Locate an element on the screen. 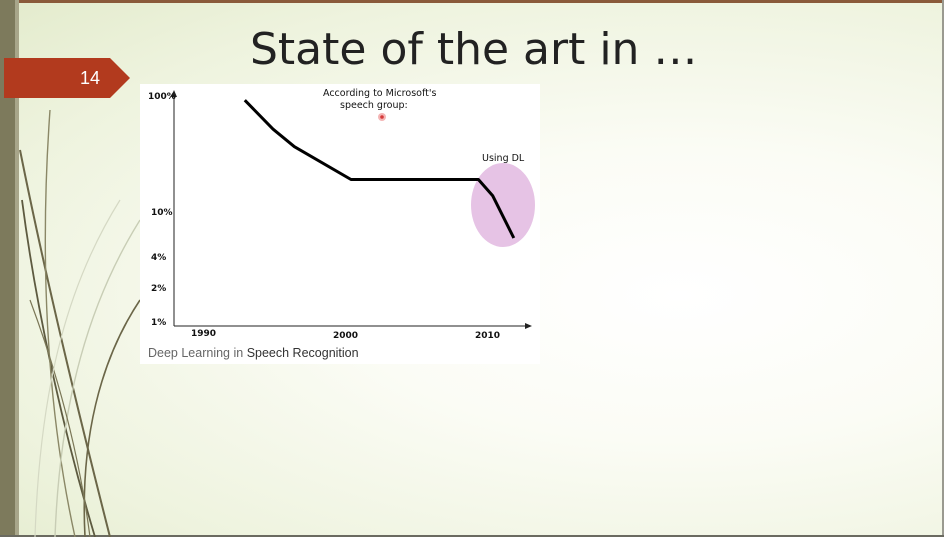  annotation-using-dl: Using DL is located at coordinates (503, 158).